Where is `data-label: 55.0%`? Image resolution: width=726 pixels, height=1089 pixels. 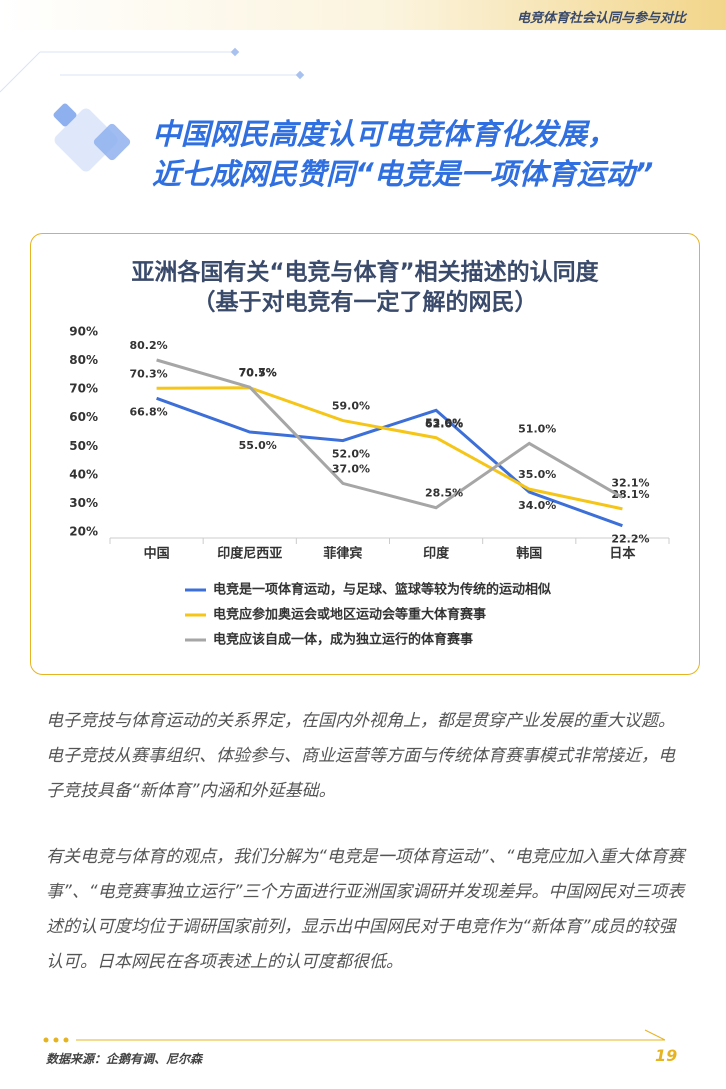
data-label: 55.0% is located at coordinates (258, 445).